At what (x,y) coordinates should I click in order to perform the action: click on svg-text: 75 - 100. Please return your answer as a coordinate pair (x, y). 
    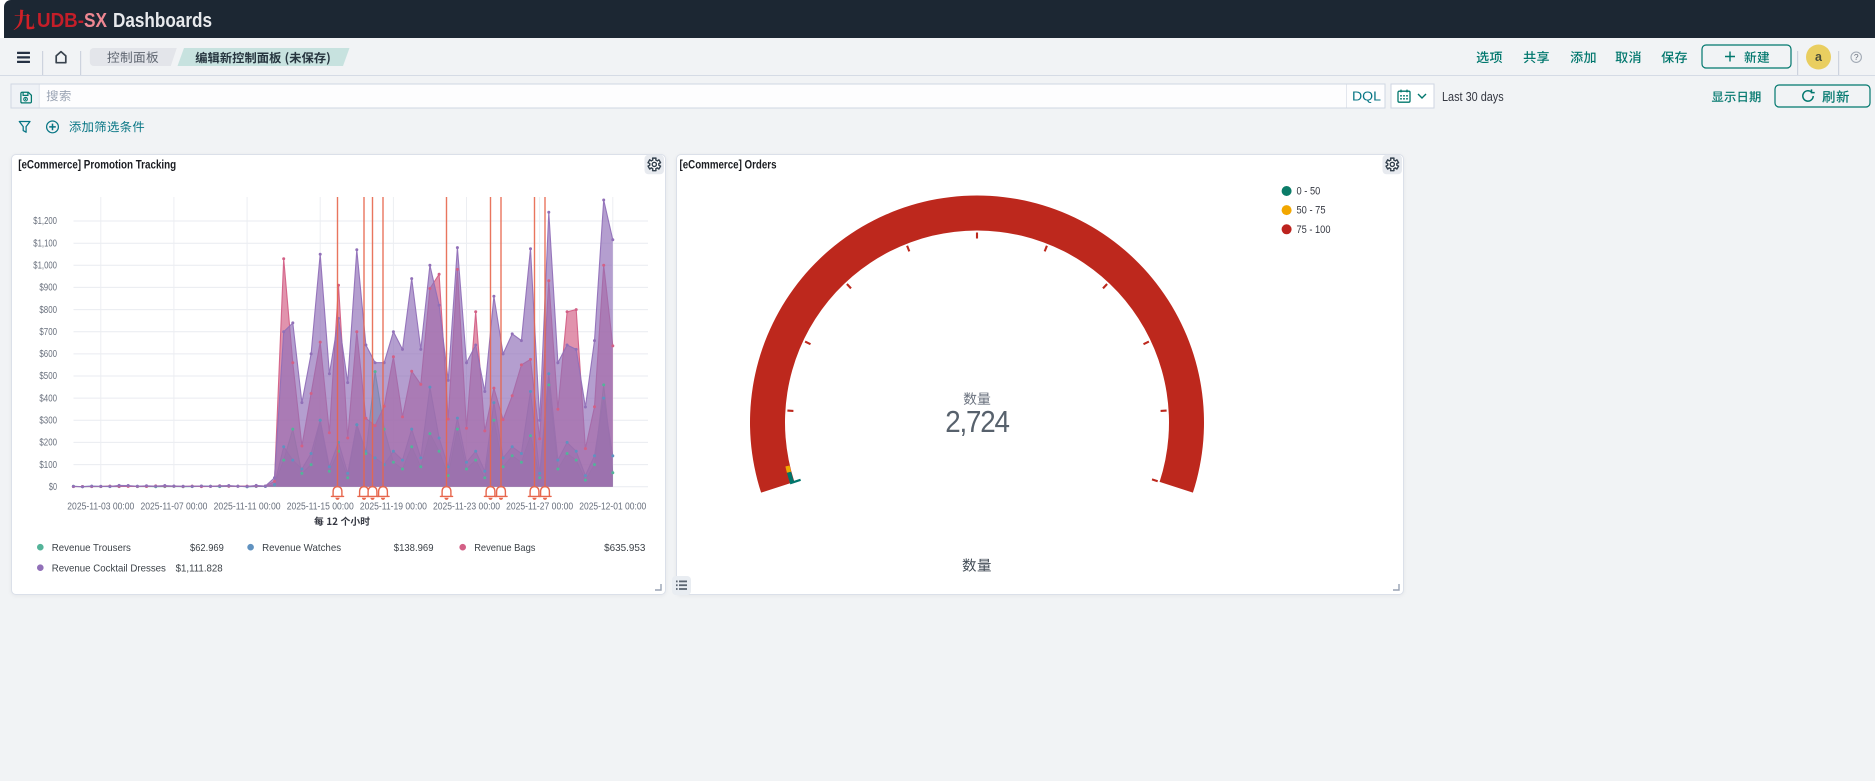
    Looking at the image, I should click on (1314, 230).